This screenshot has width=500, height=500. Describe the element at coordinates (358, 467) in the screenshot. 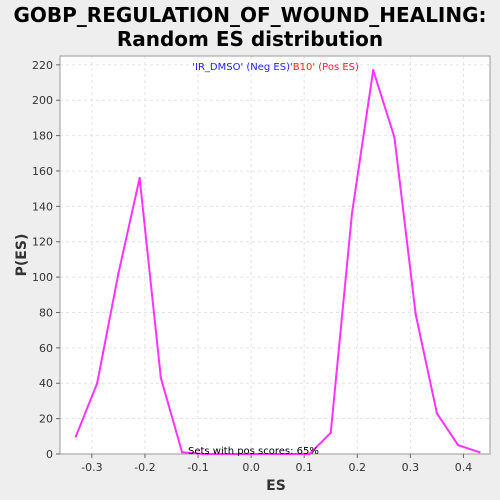

I see `x-tick-label: 0.2` at that location.